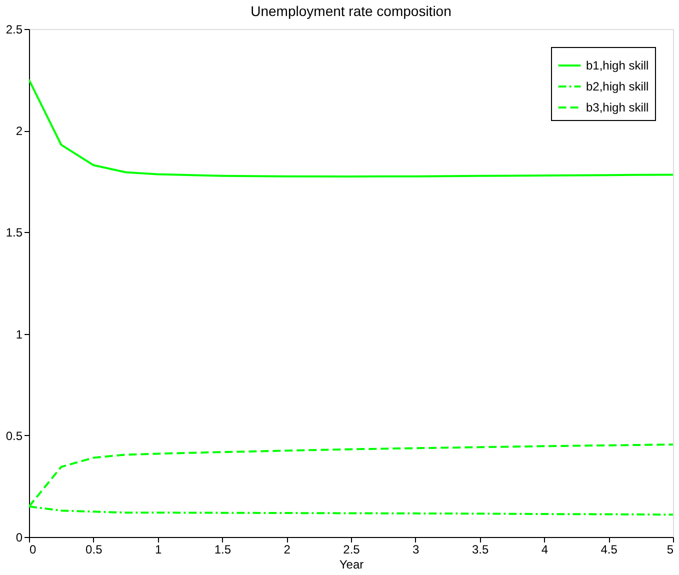 The height and width of the screenshot is (575, 679). I want to click on x-tick-label: 2, so click(287, 549).